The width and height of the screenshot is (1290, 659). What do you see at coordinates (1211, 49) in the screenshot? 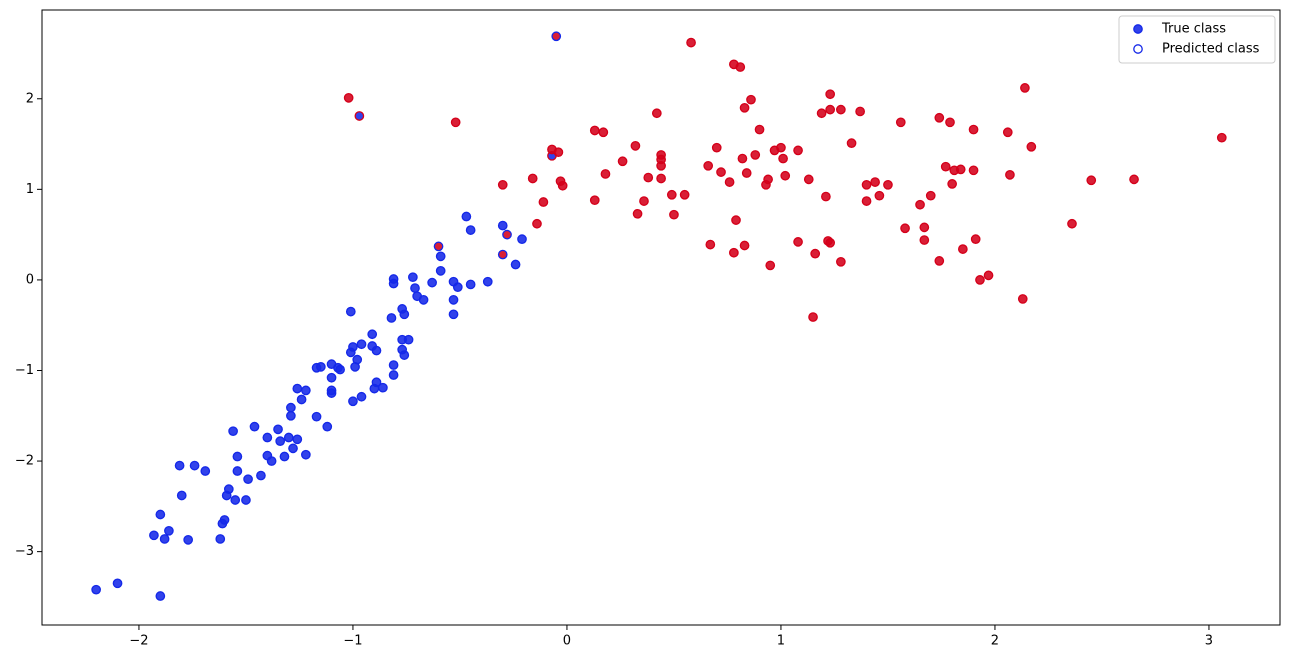
I see `legend-label: Predicted class` at bounding box center [1211, 49].